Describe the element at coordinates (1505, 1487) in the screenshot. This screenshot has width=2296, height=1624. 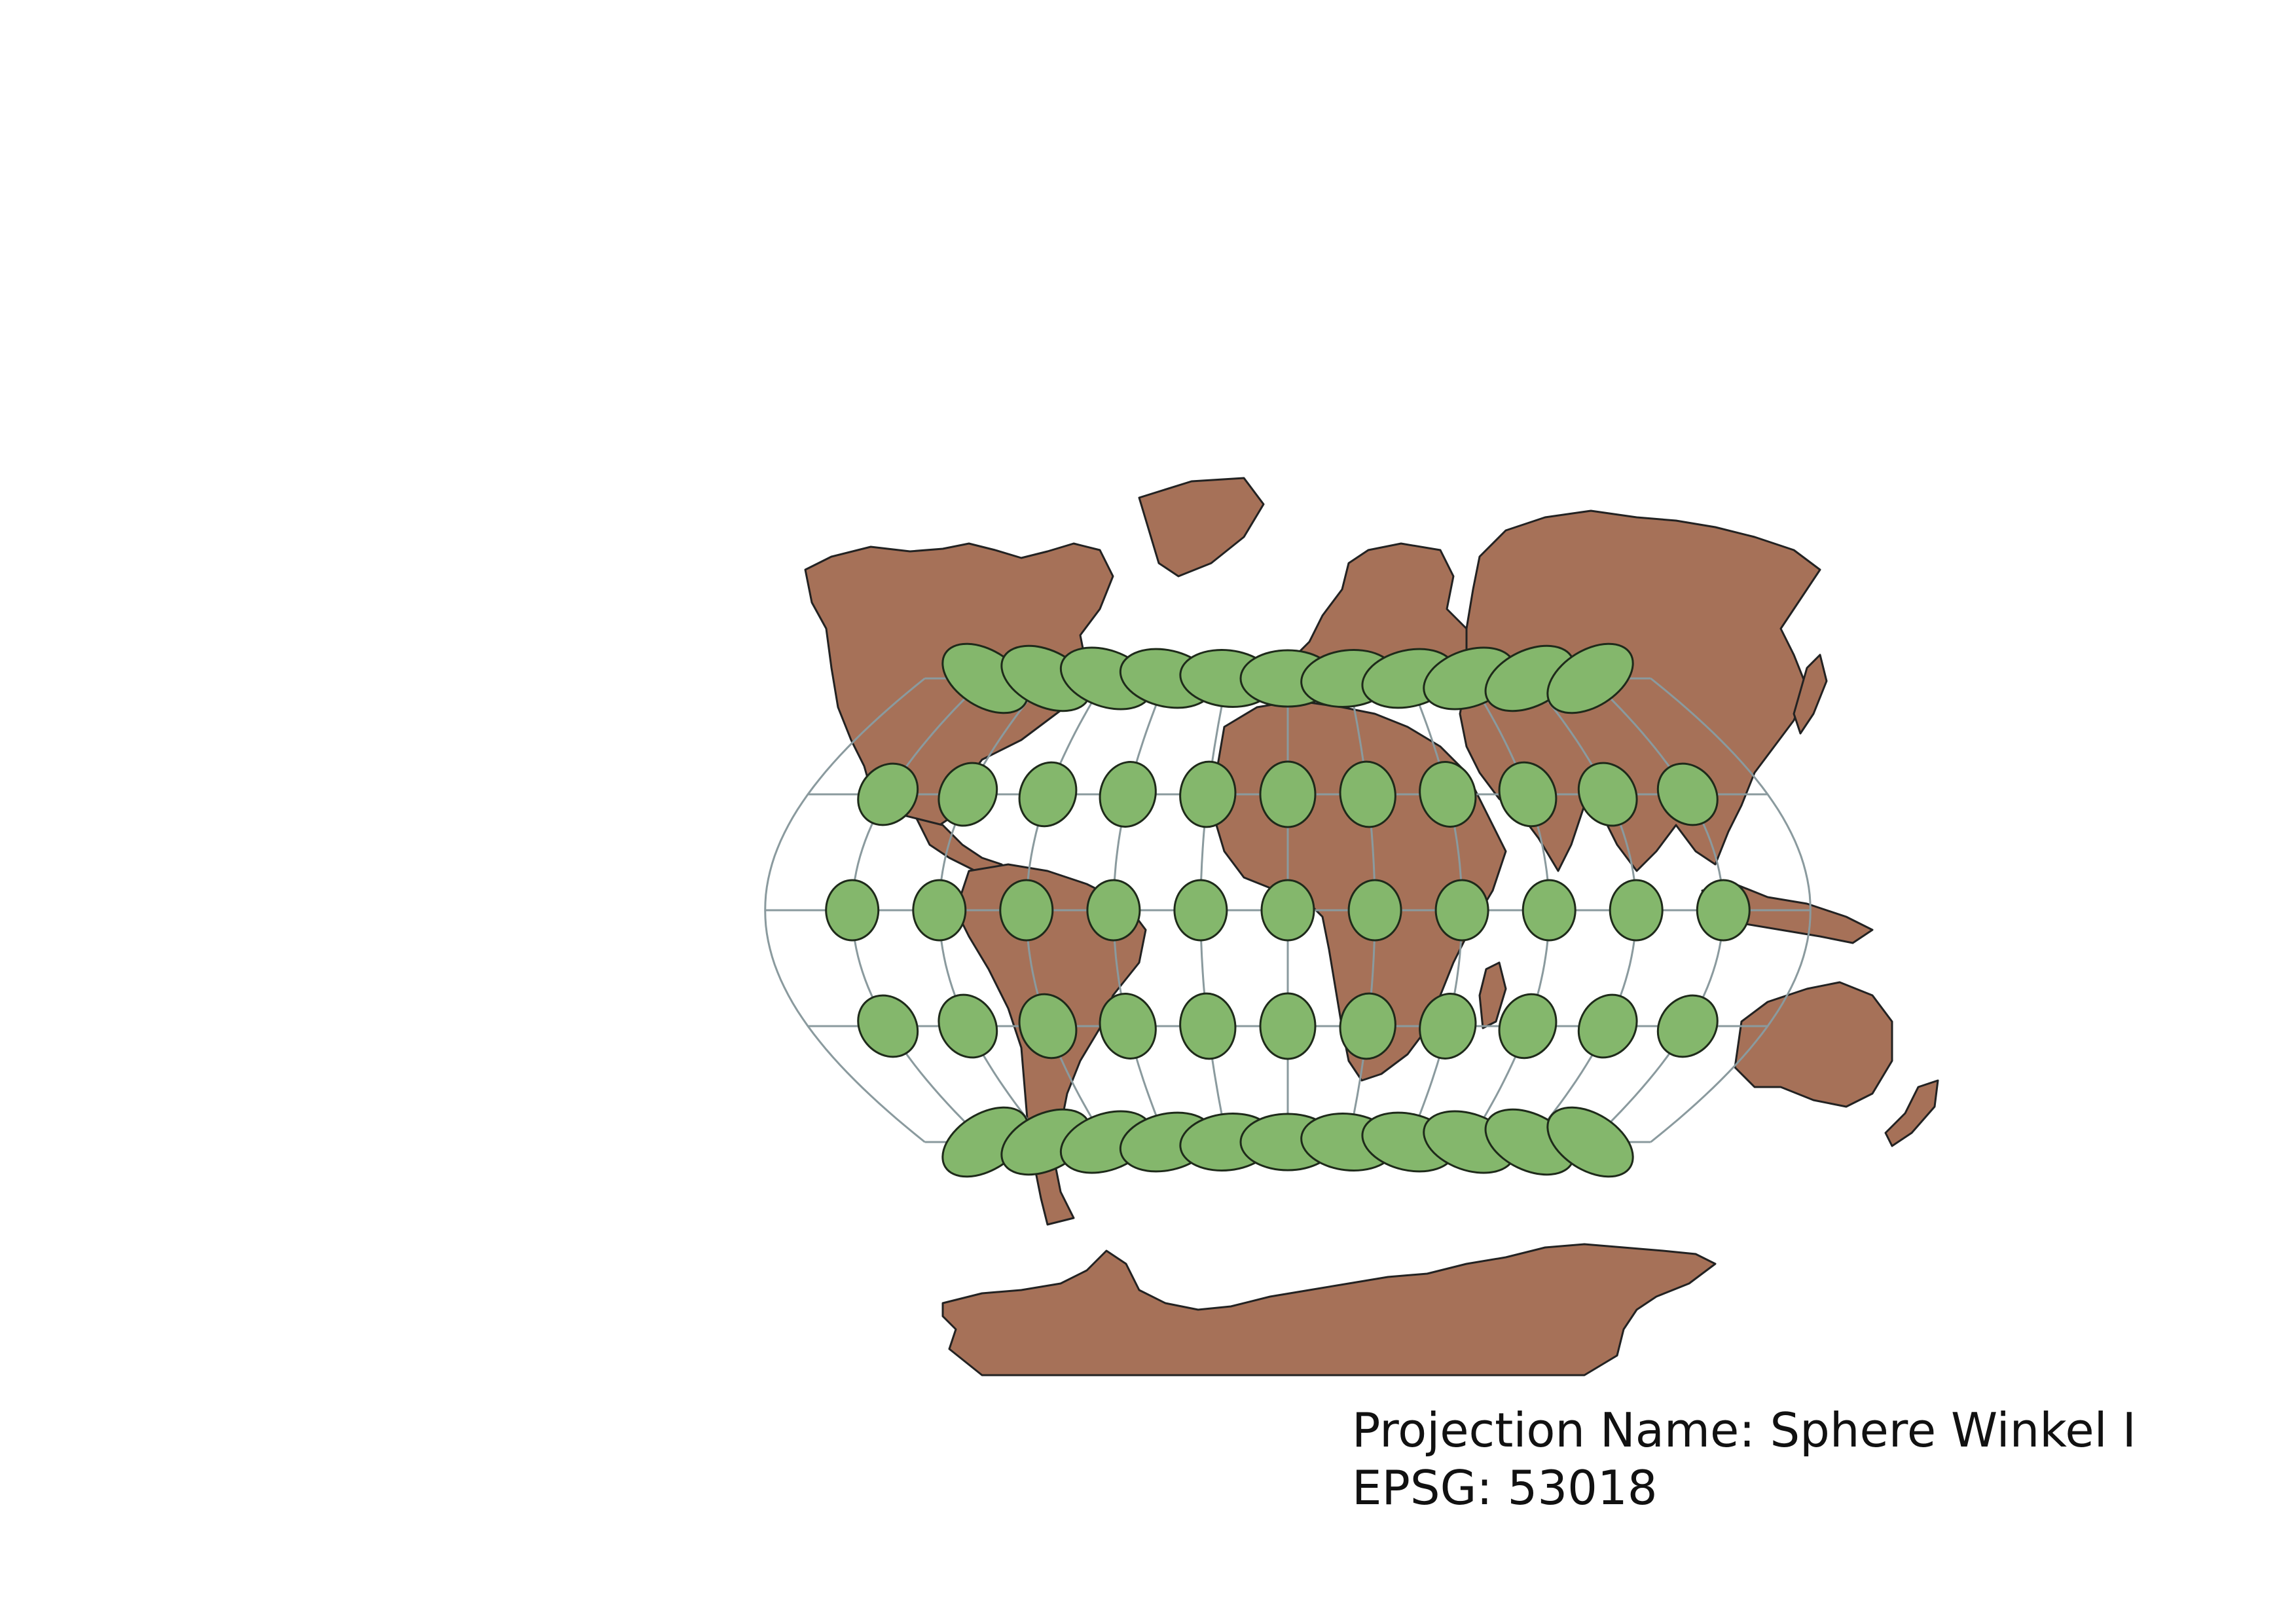
I see `epsg-code-label: EPSG: 53018` at that location.